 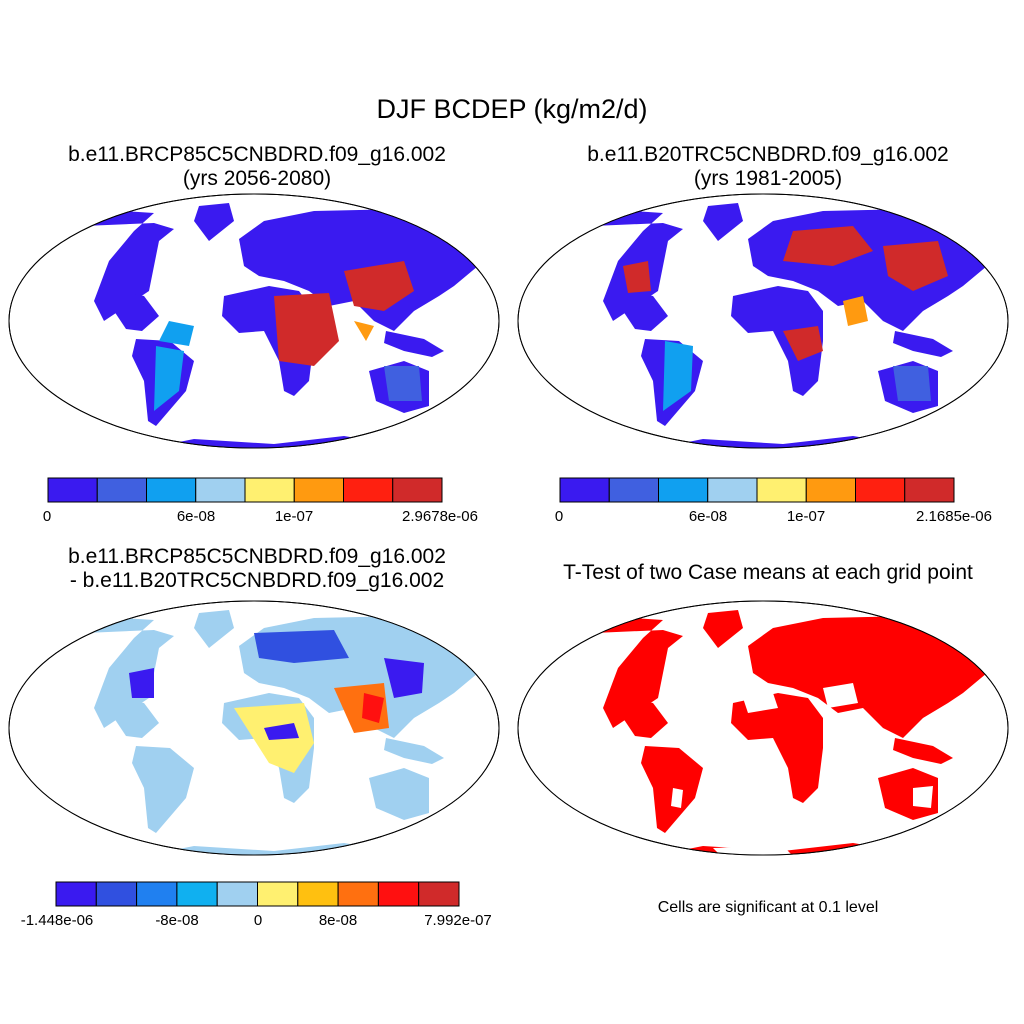 I want to click on panel3-map, so click(x=254, y=728).